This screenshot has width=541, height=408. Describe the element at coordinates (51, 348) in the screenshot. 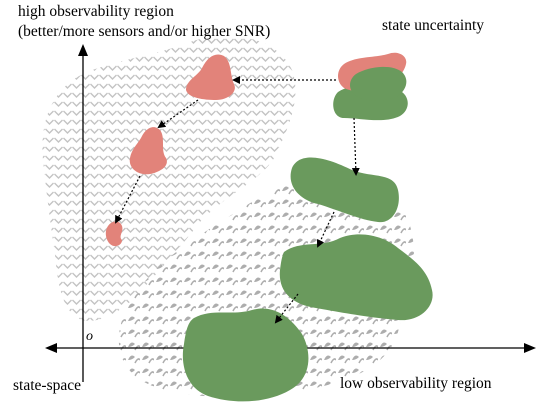

I see `x-axis-left-arrowhead` at that location.